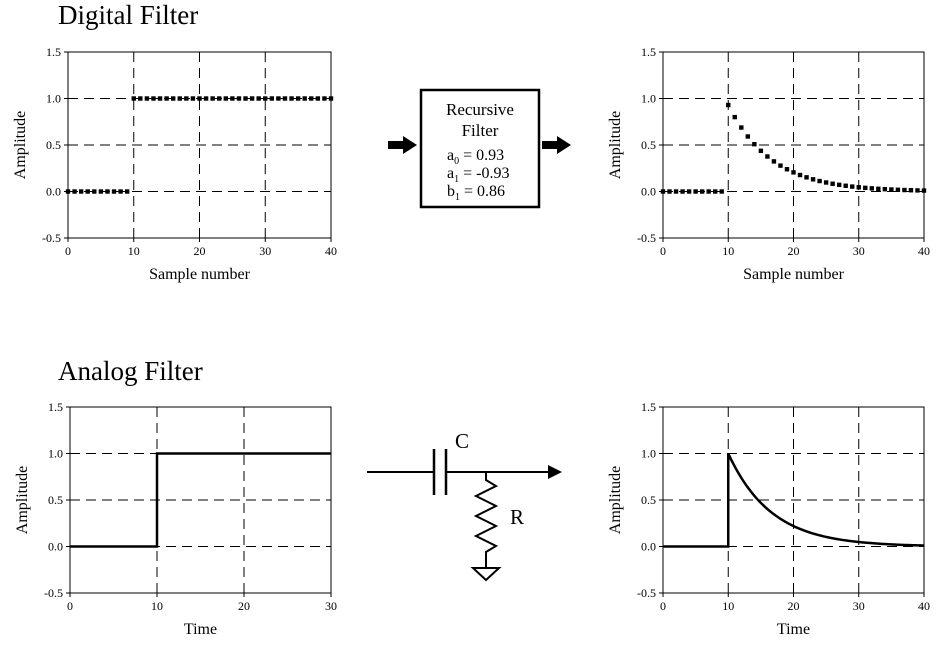 This screenshot has height=651, width=944. I want to click on x-tick-label: 30, so click(265, 251).